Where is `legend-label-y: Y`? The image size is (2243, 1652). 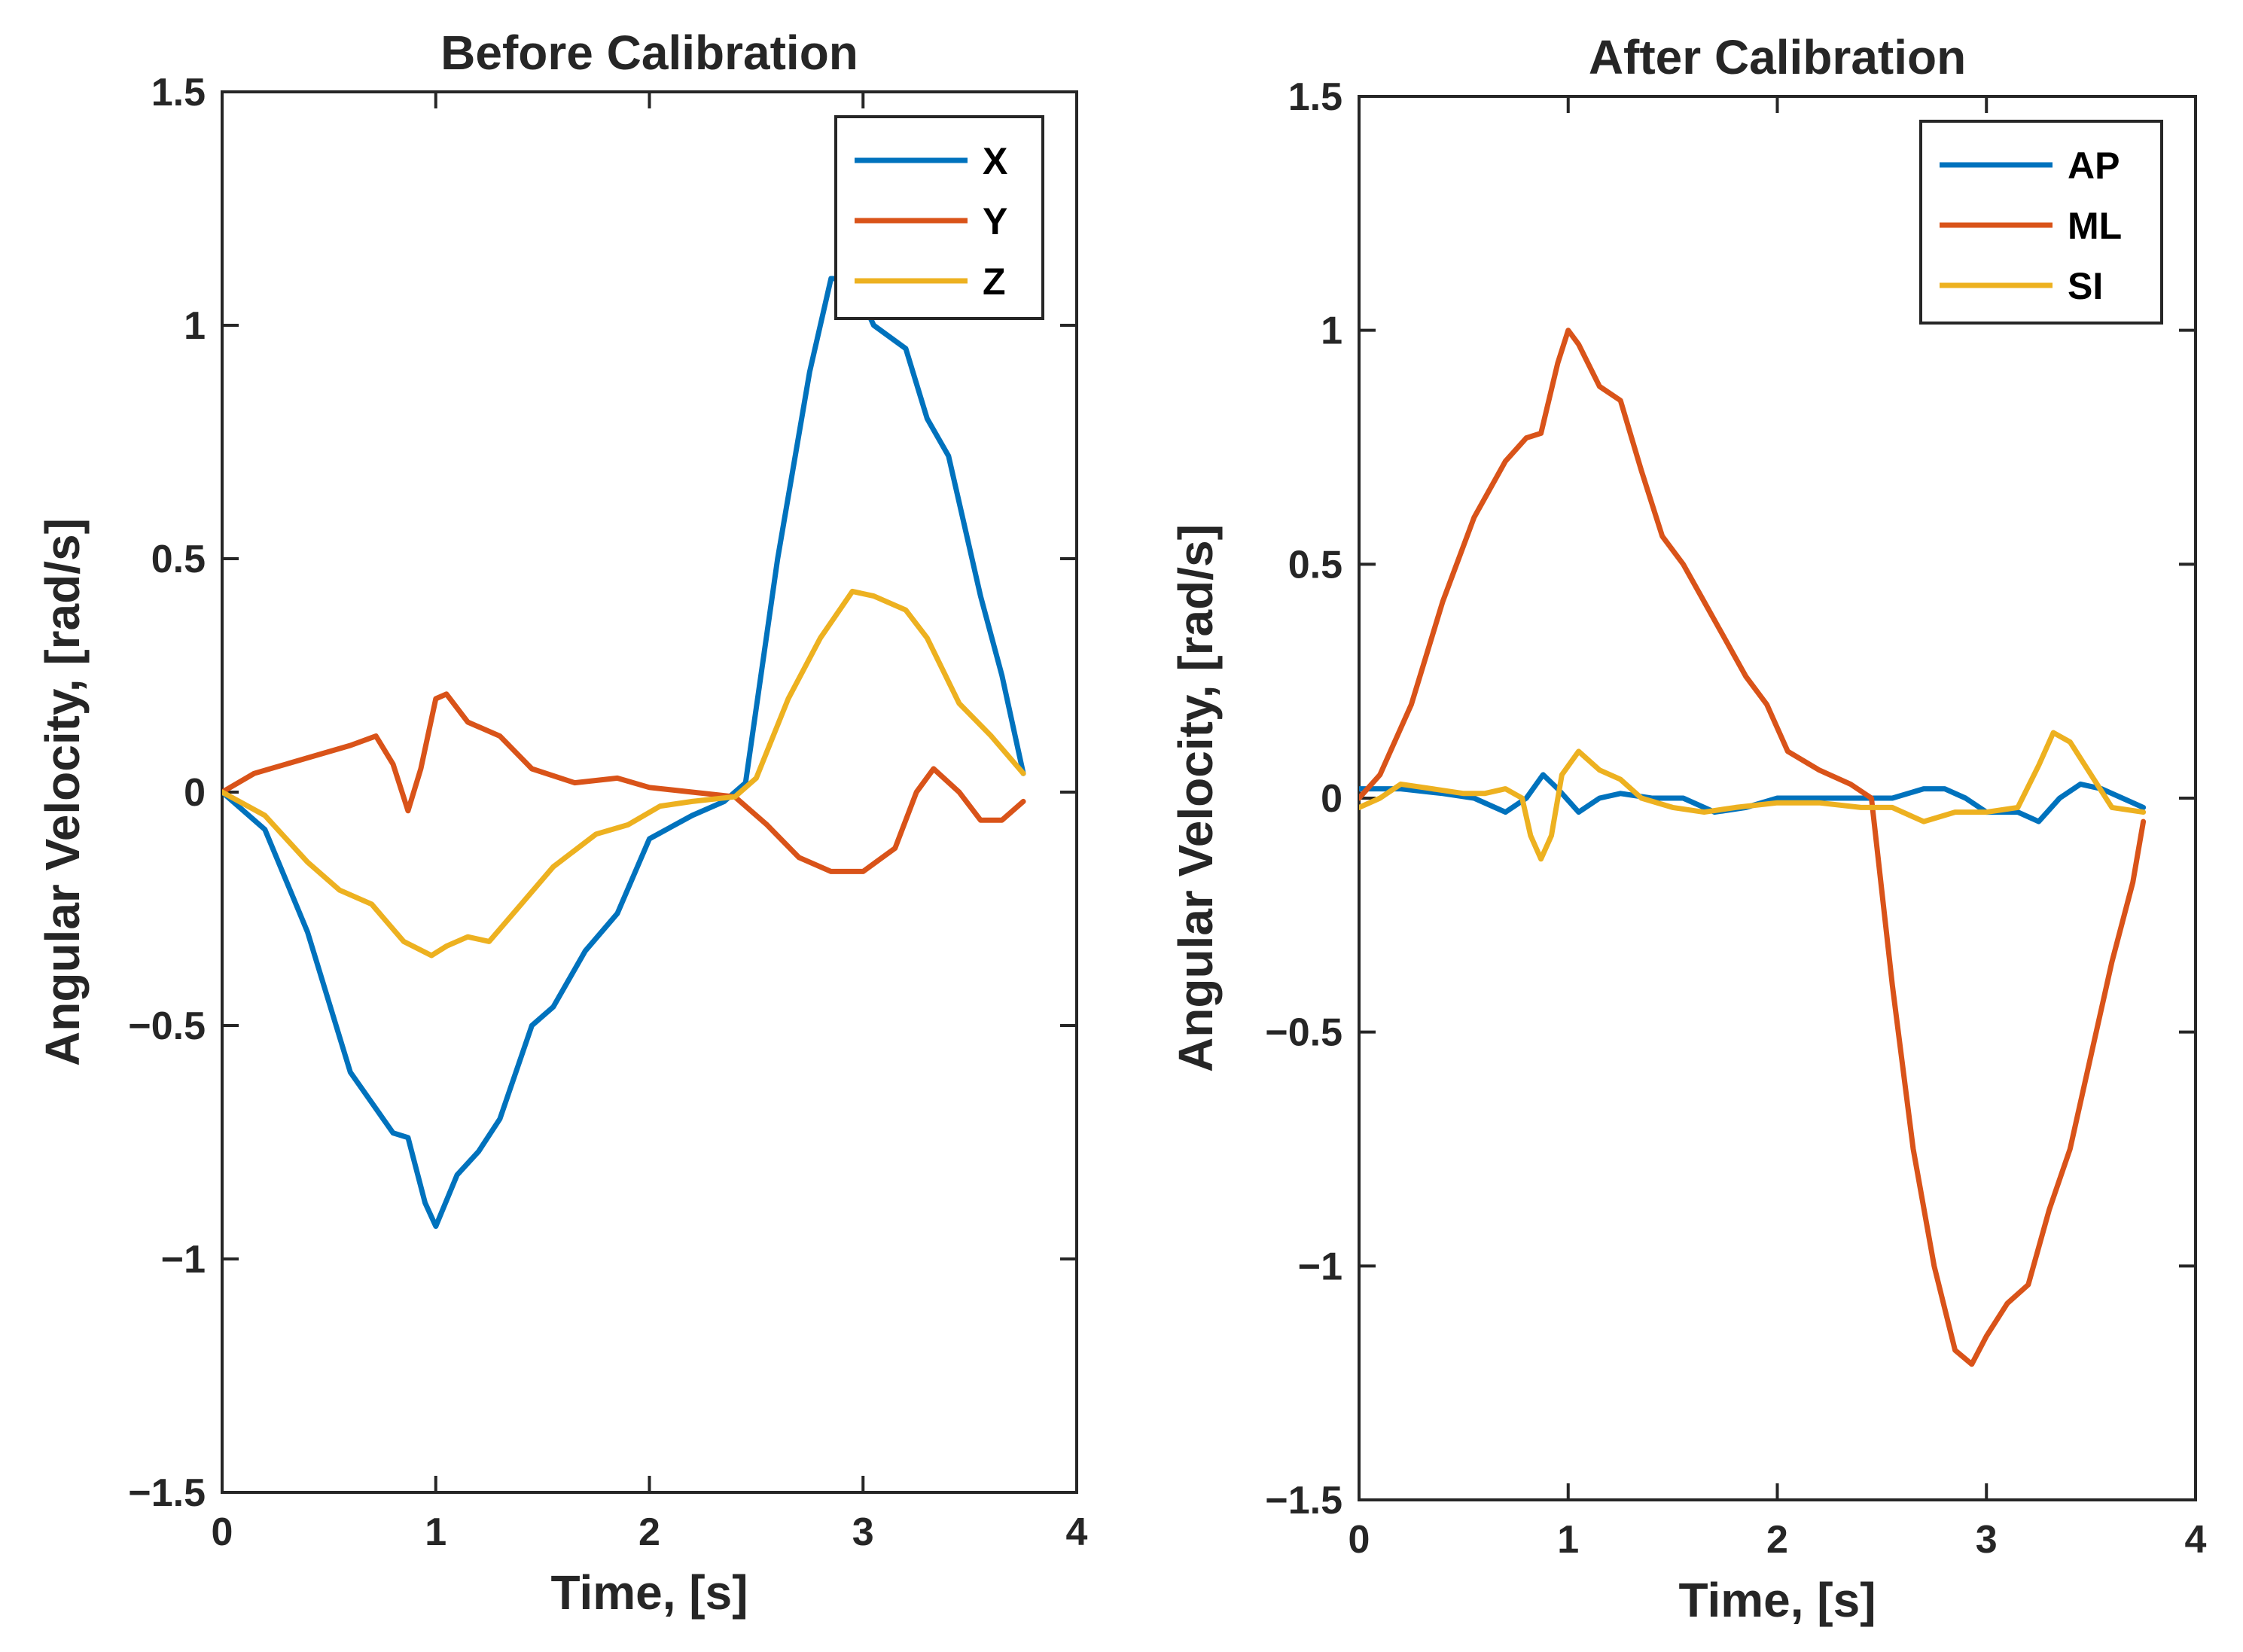 legend-label-y: Y is located at coordinates (995, 221).